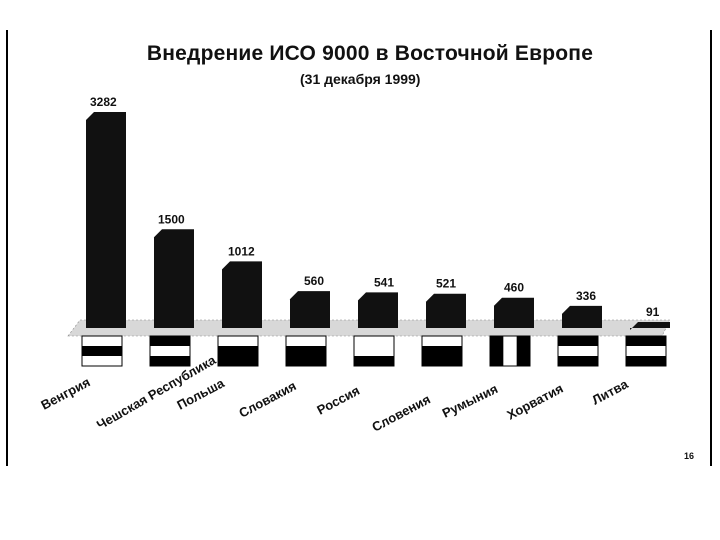 The height and width of the screenshot is (540, 720). What do you see at coordinates (470, 401) in the screenshot?
I see `category-label: Румыния` at bounding box center [470, 401].